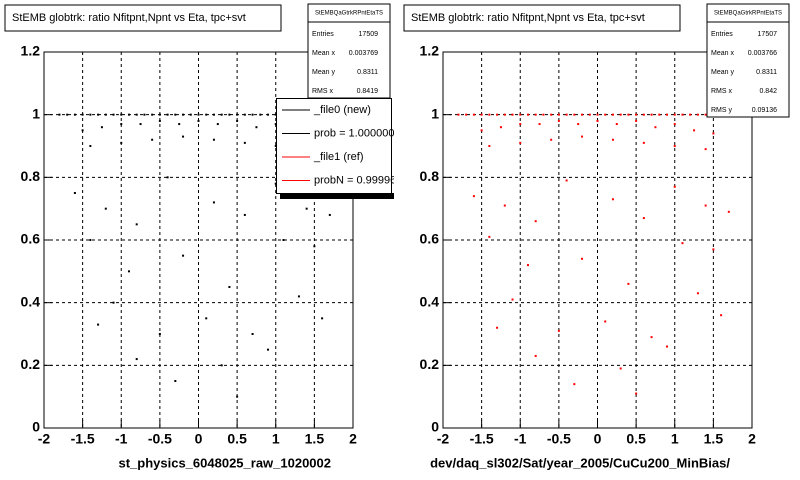  What do you see at coordinates (675, 439) in the screenshot?
I see `x-tick-label: 1` at bounding box center [675, 439].